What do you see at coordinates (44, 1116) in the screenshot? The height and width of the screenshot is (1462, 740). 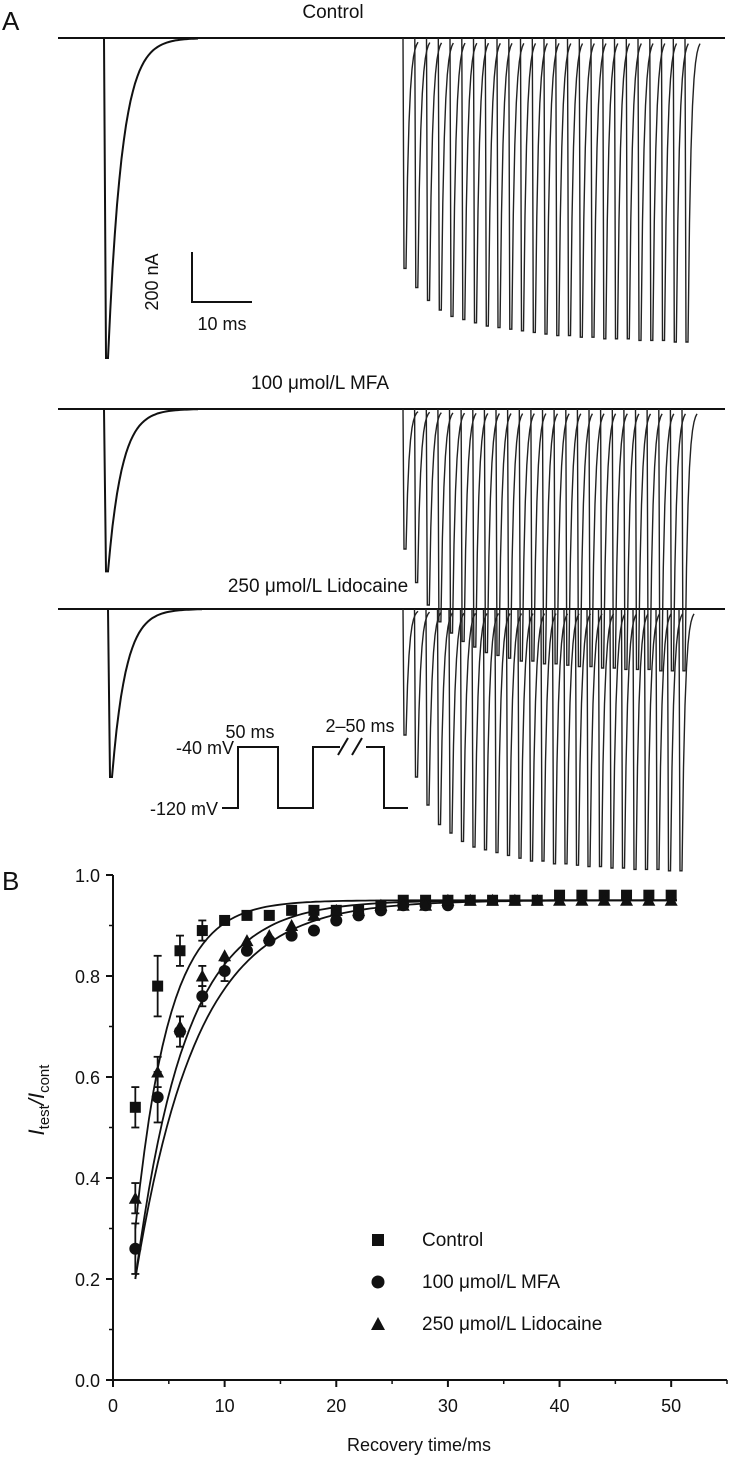 I see `y-axis-label-sub-test: test` at bounding box center [44, 1116].